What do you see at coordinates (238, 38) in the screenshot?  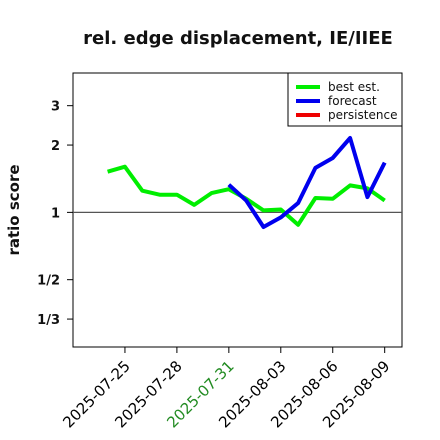 I see `chart-title: rel. edge displacement, IE/IIEE` at bounding box center [238, 38].